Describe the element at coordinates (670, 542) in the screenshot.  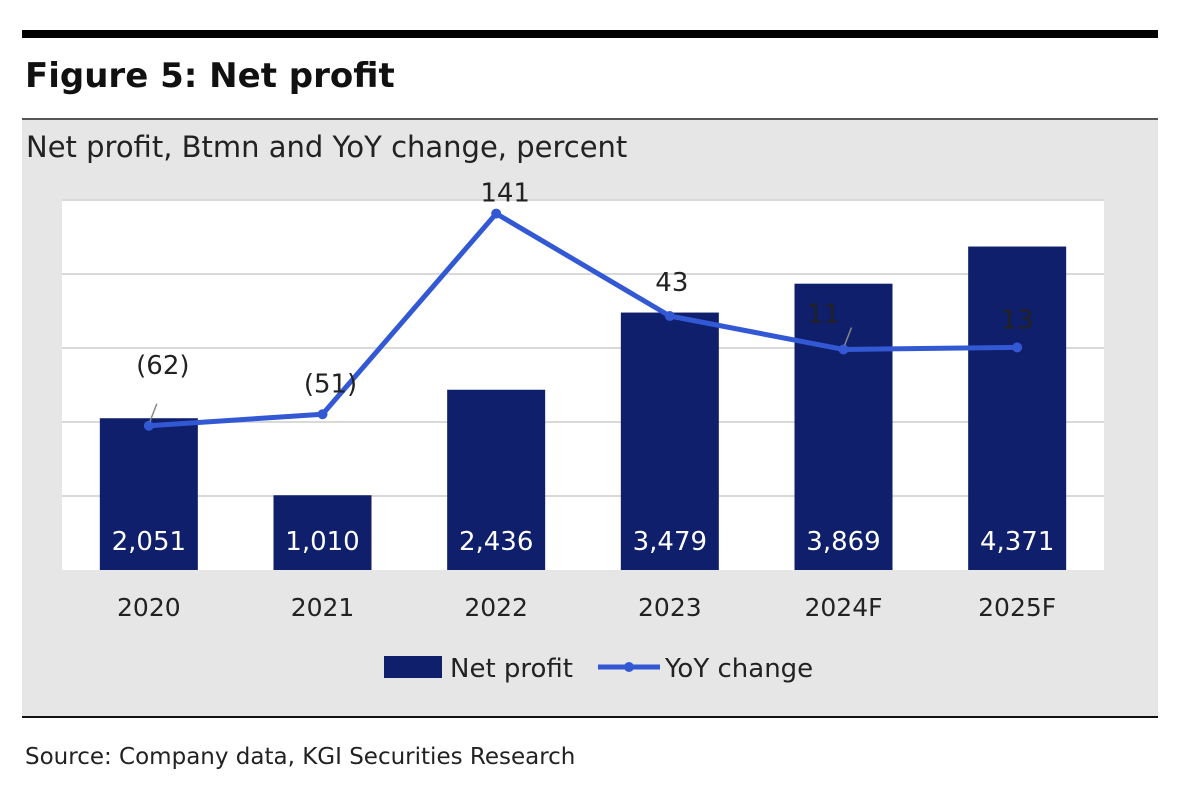
I see `bar-label: 3,479` at that location.